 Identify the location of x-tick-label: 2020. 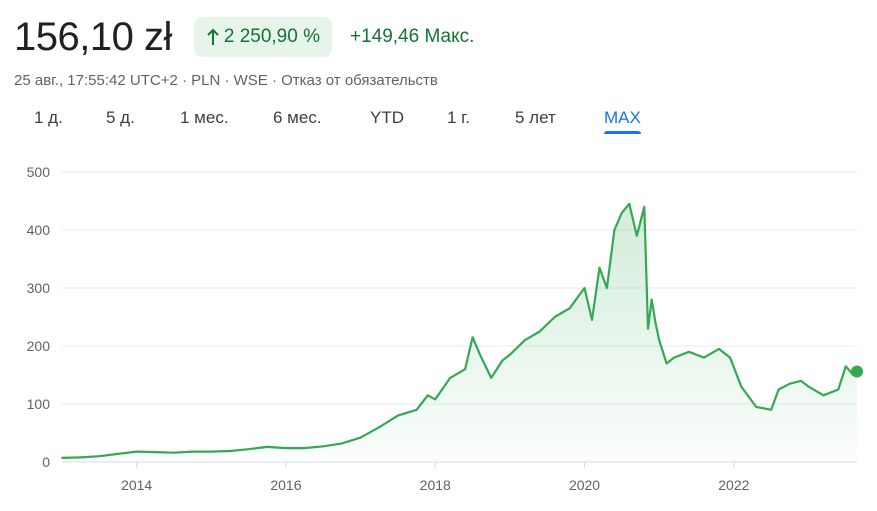
(584, 485).